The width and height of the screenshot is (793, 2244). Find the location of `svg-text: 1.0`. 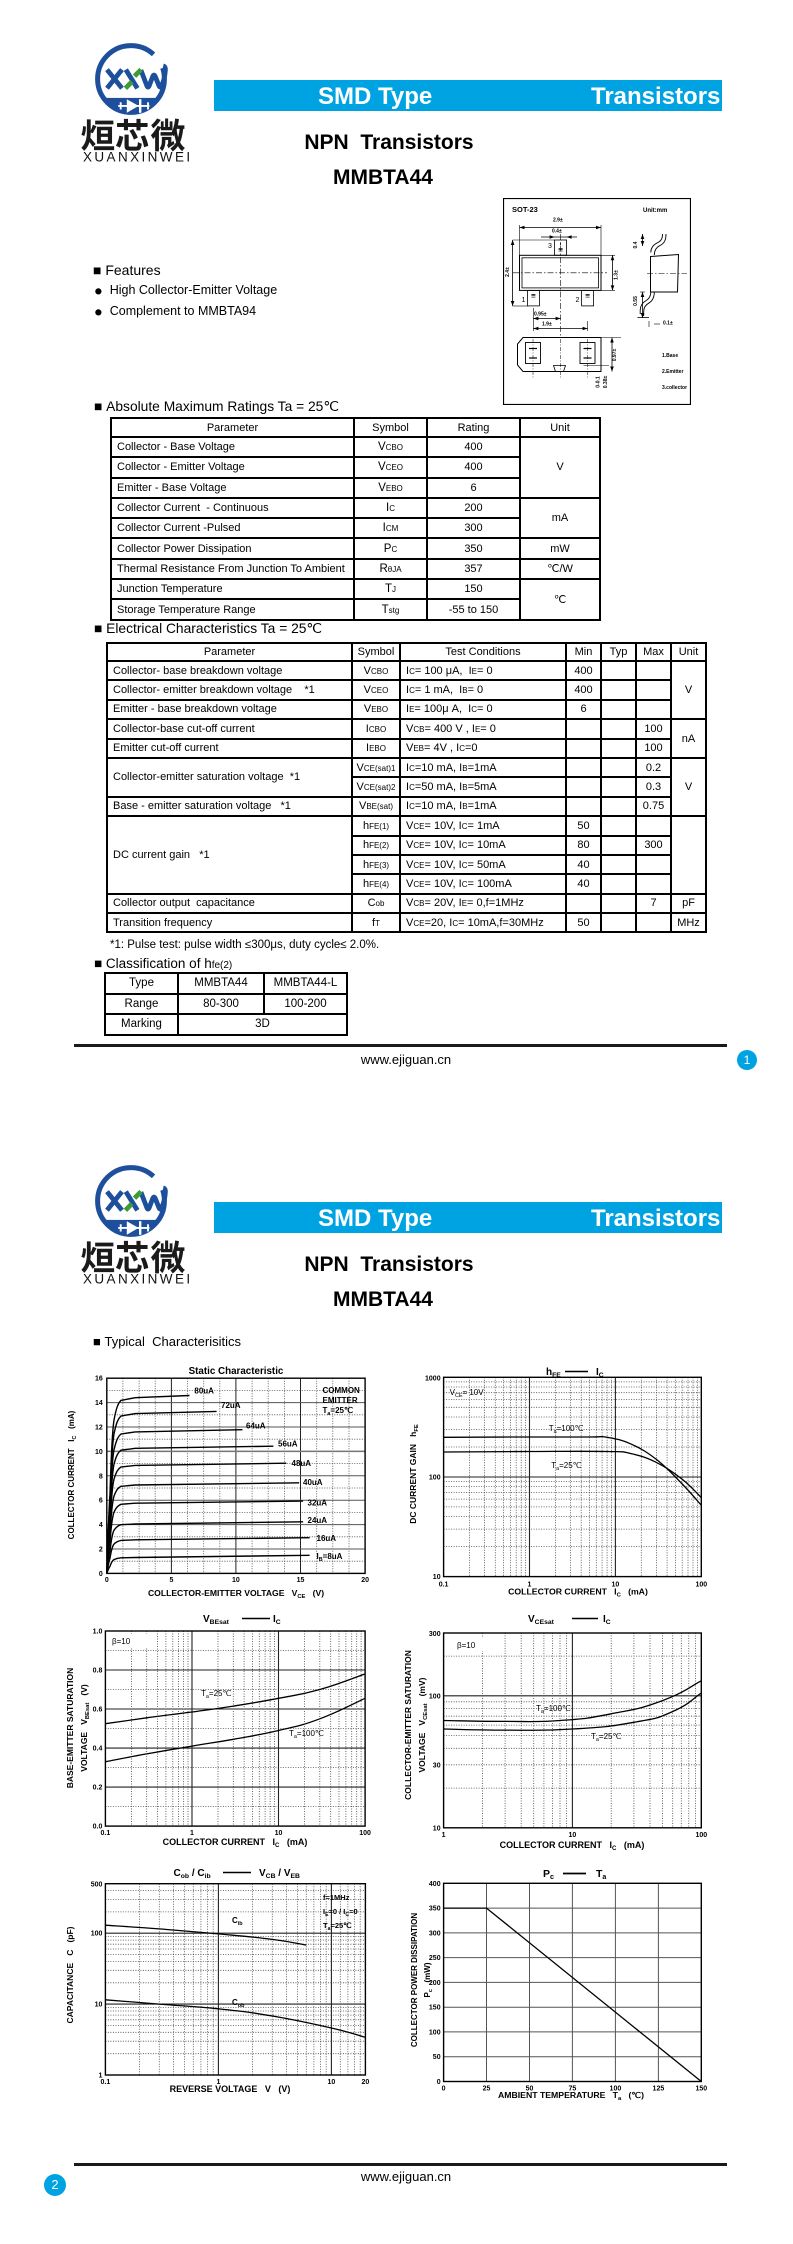

svg-text: 1.0 is located at coordinates (98, 1632).